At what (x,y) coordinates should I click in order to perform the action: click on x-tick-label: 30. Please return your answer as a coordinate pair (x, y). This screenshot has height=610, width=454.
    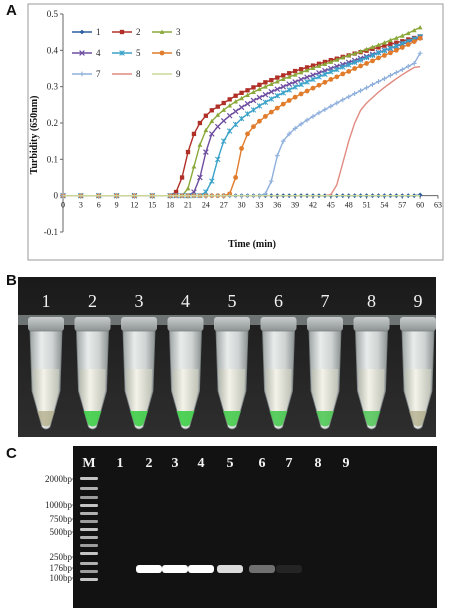
    Looking at the image, I should click on (242, 205).